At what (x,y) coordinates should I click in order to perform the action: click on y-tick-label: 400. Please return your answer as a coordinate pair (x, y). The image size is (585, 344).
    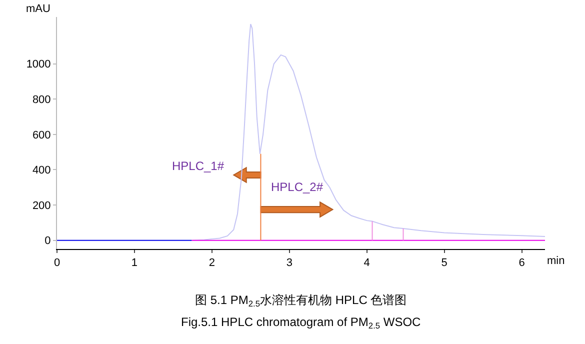
    Looking at the image, I should click on (41, 170).